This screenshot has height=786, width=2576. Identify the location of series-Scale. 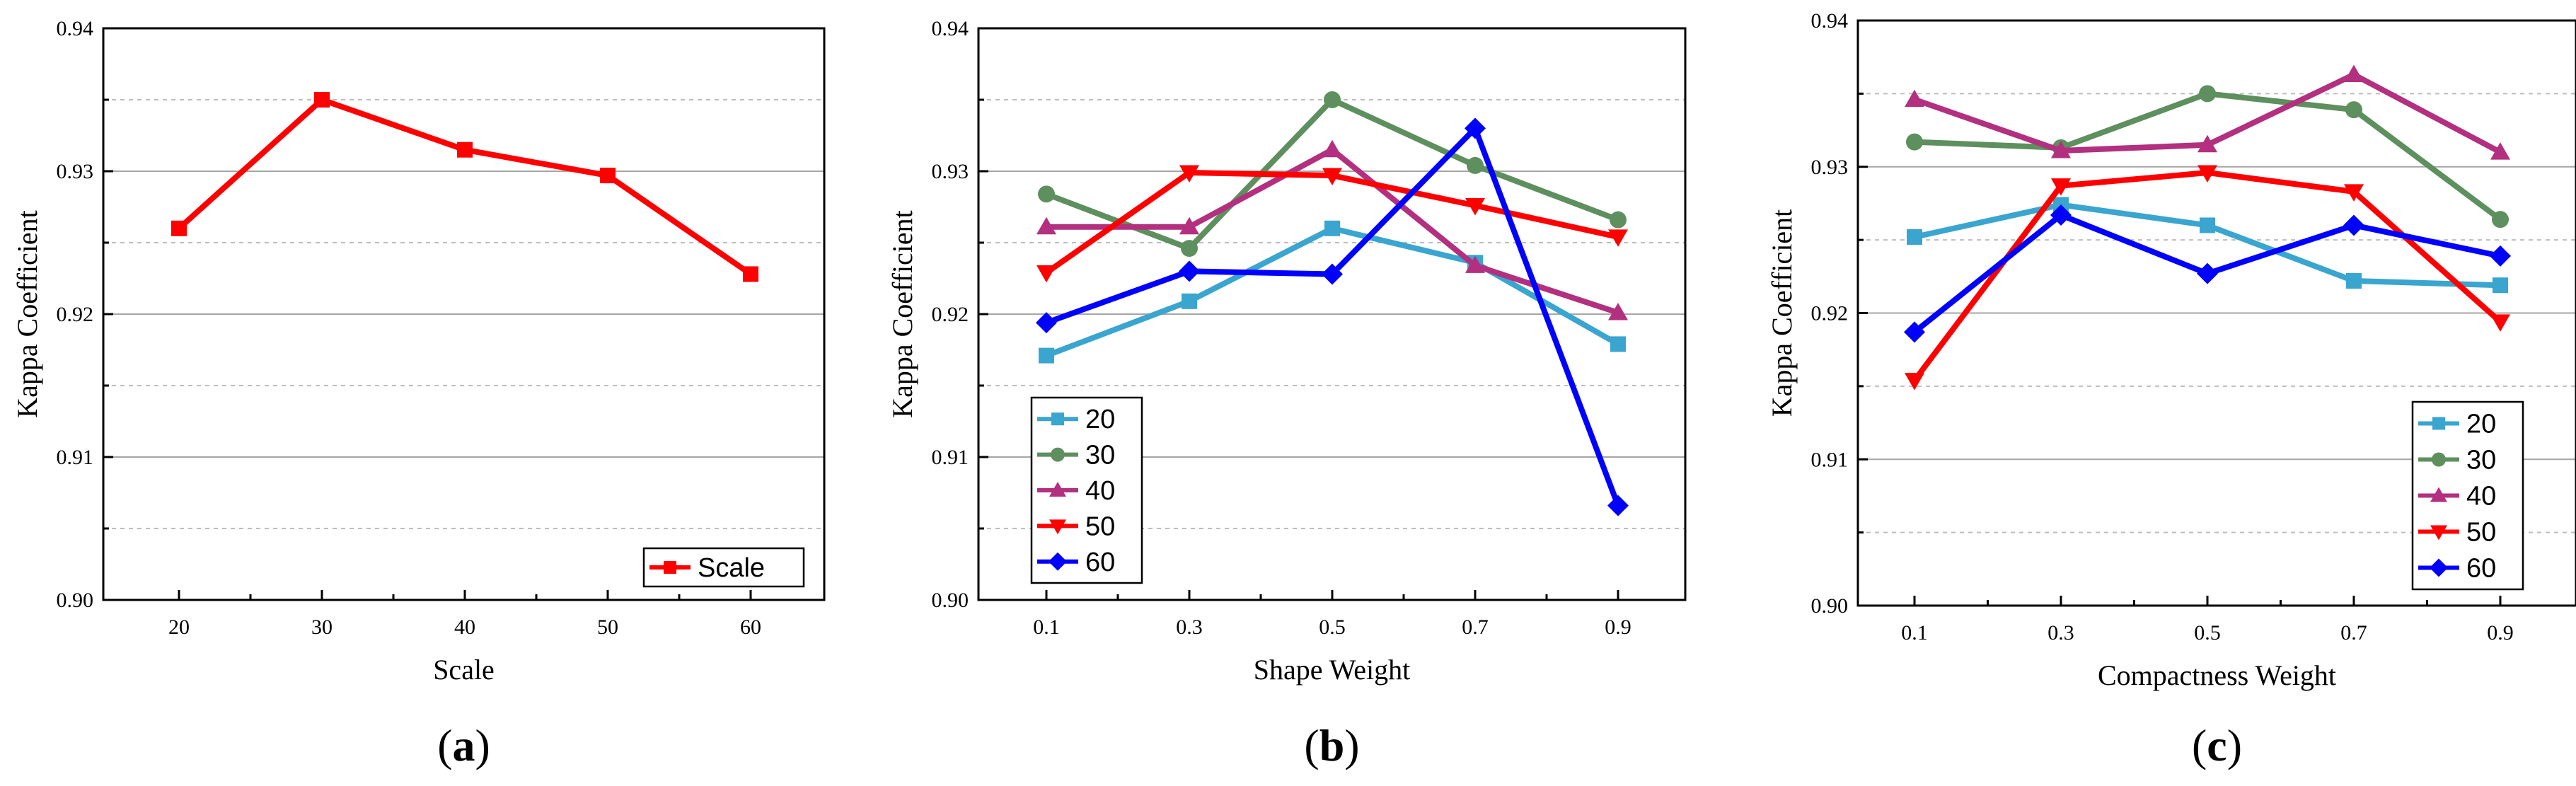
(464, 187).